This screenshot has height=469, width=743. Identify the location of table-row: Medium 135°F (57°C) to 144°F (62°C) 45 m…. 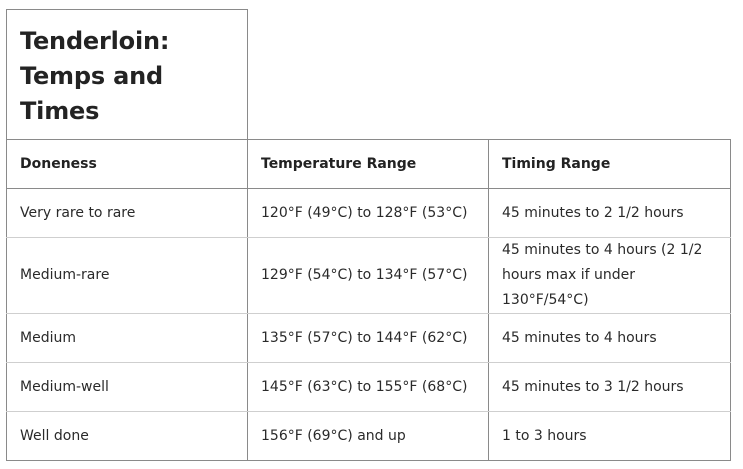
(368, 338).